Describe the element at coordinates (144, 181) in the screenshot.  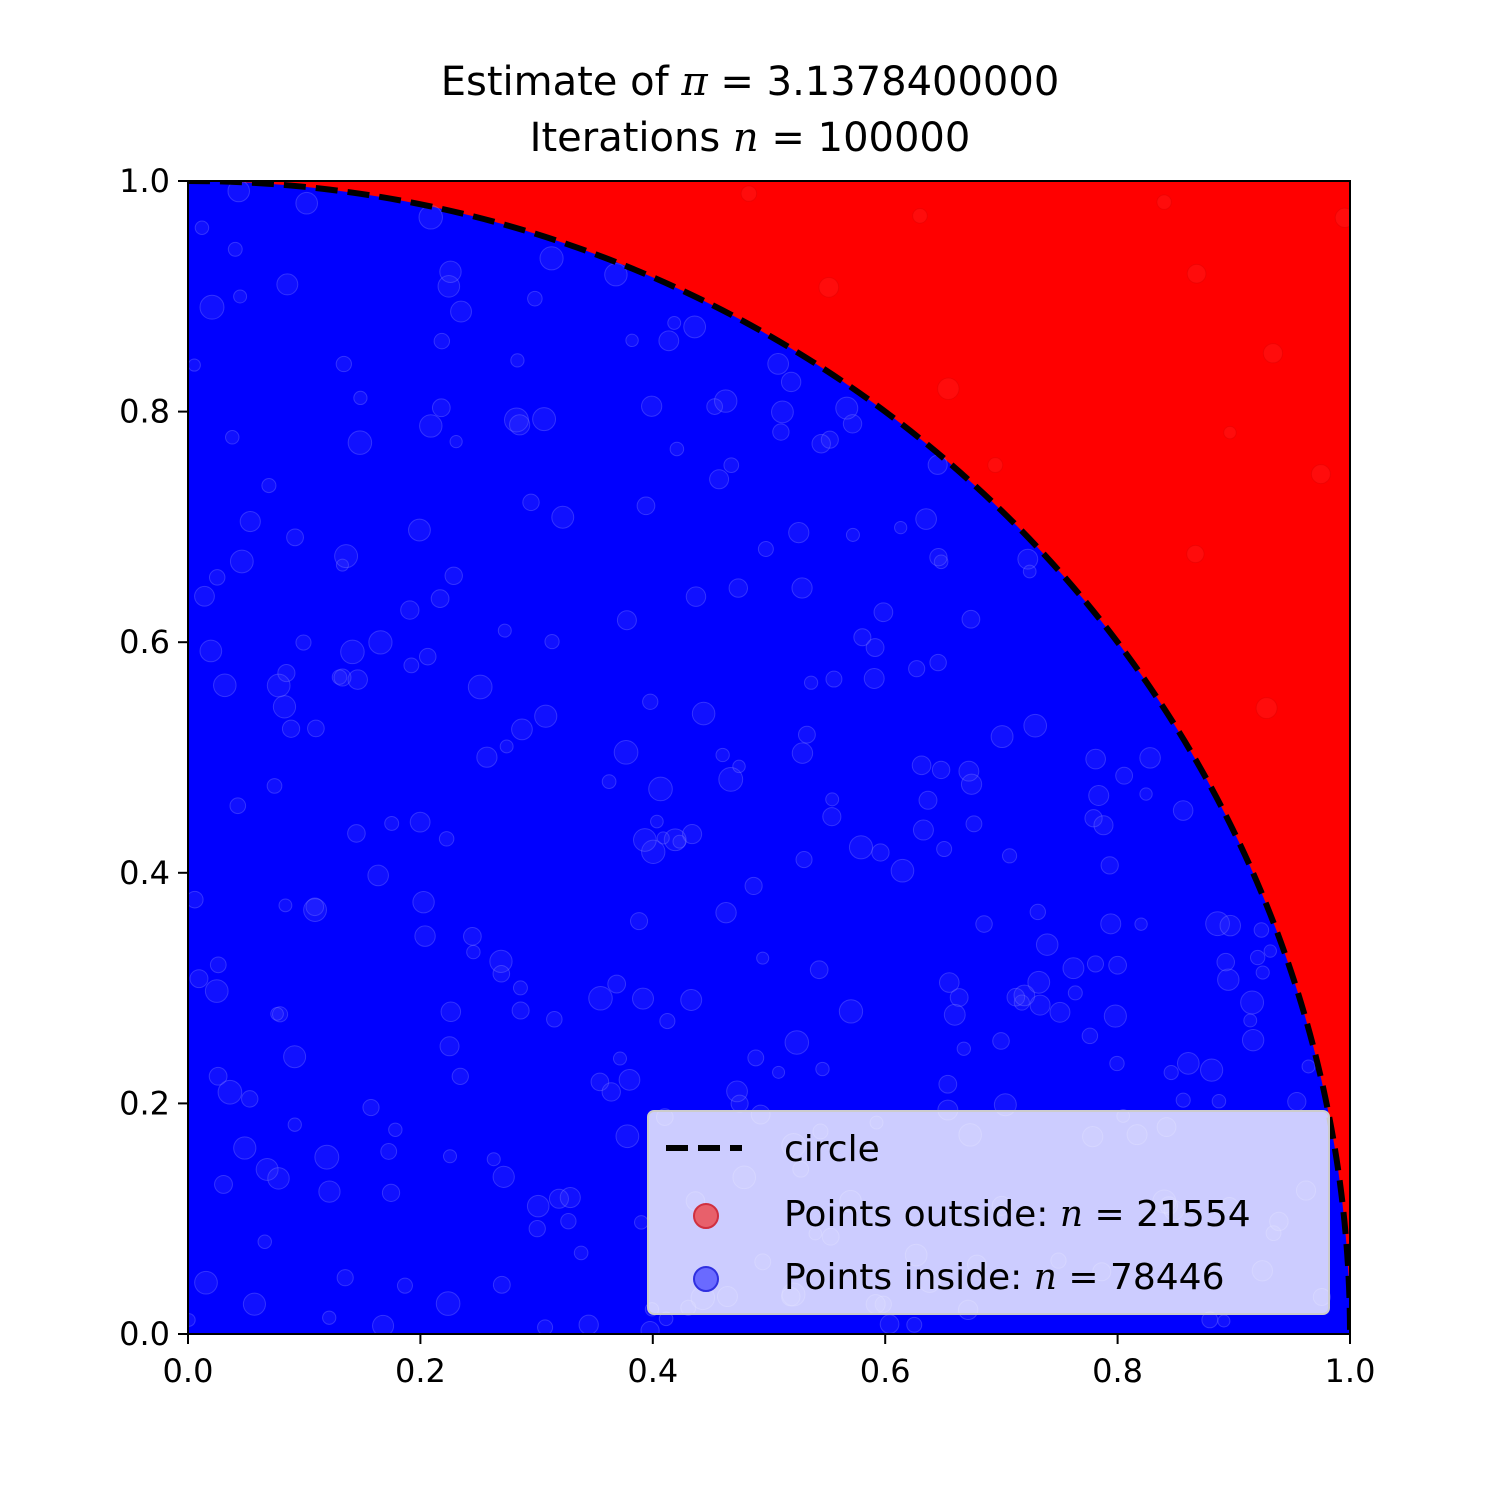
I see `y-tick-label: 1.0` at that location.